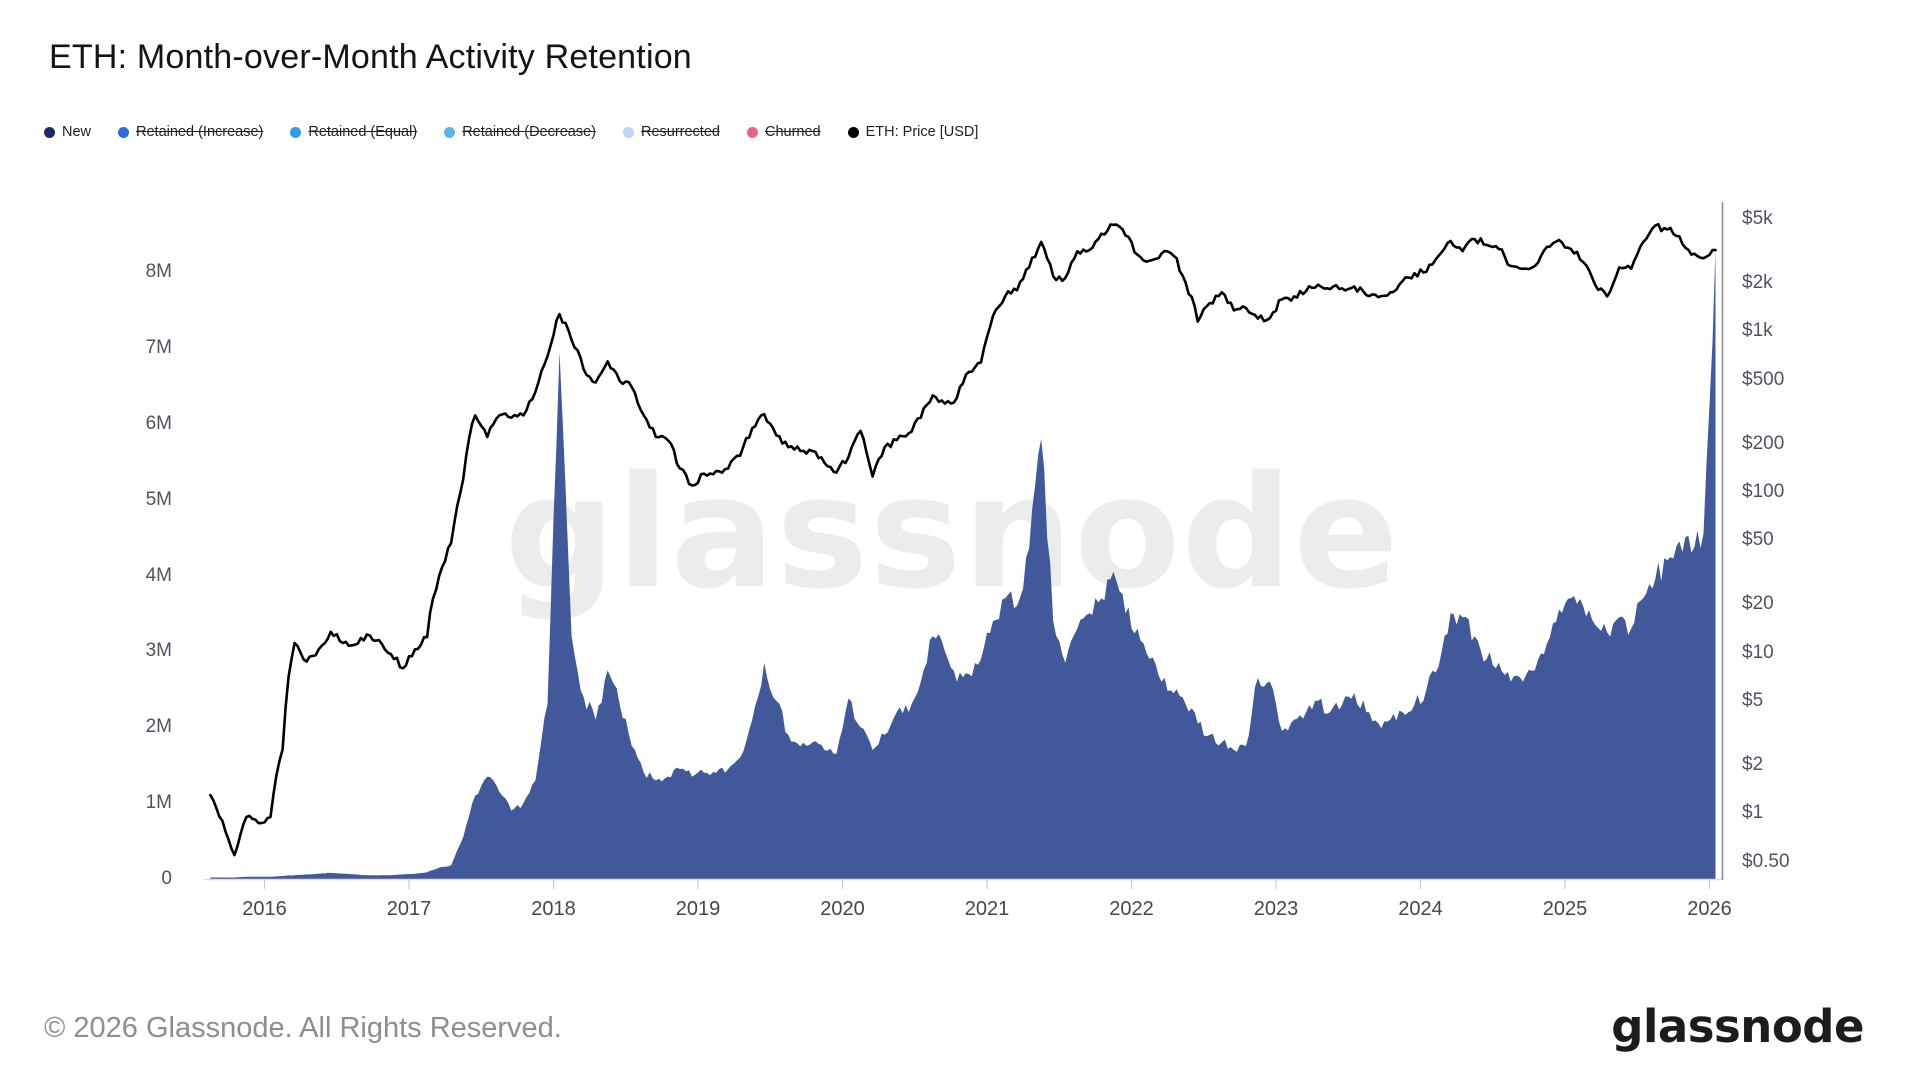 The width and height of the screenshot is (1920, 1080). I want to click on legend-dot-retained-increase, so click(124, 132).